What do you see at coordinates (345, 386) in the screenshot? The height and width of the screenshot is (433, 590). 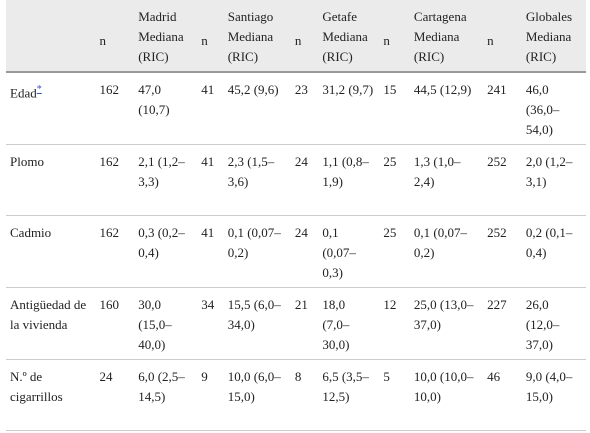 I see `median-cell: 6,5 (3,5–12,5)` at bounding box center [345, 386].